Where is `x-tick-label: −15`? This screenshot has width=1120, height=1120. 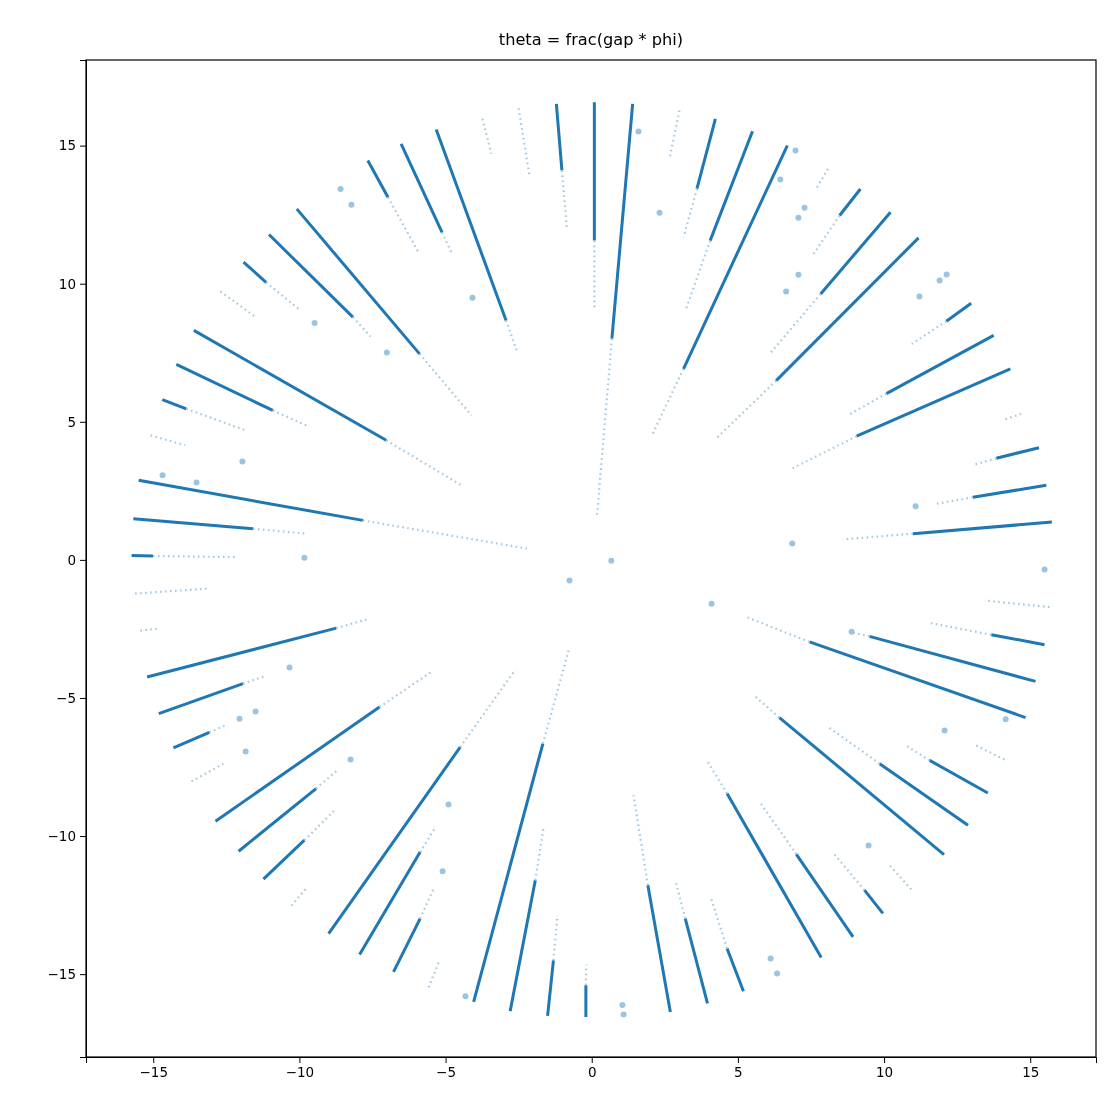 x-tick-label: −15 is located at coordinates (153, 1071).